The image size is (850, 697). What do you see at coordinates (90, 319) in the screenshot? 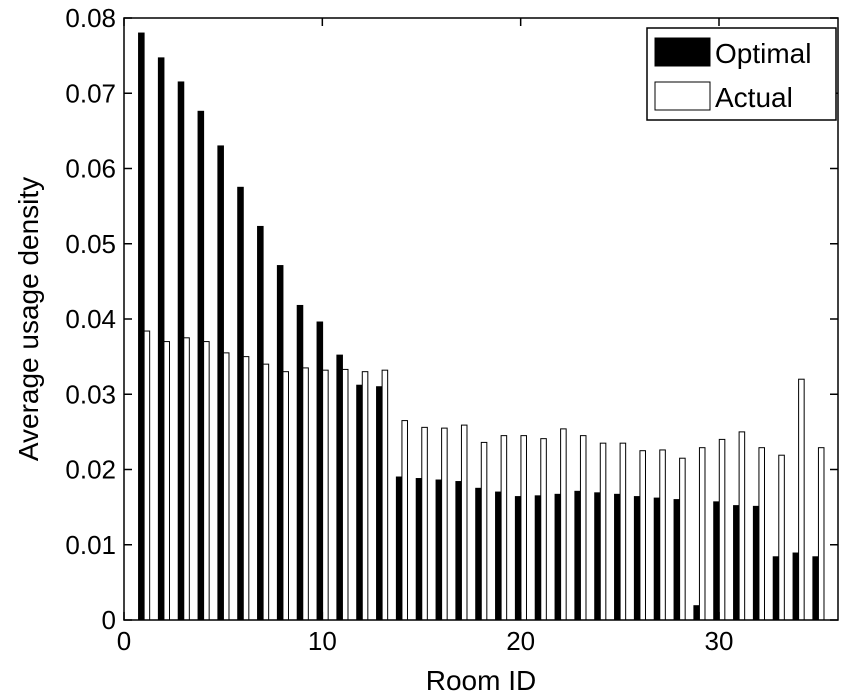
I see `y-tick-label: 0.04` at bounding box center [90, 319].